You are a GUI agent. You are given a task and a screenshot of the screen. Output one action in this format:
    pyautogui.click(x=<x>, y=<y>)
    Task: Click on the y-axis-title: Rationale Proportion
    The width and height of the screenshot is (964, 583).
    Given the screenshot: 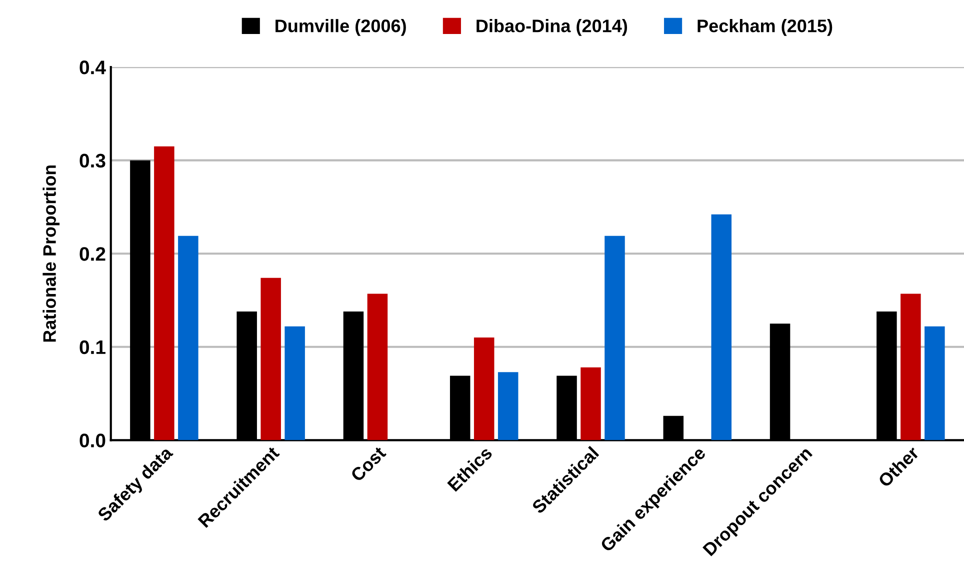 What is the action you would take?
    pyautogui.click(x=51, y=253)
    